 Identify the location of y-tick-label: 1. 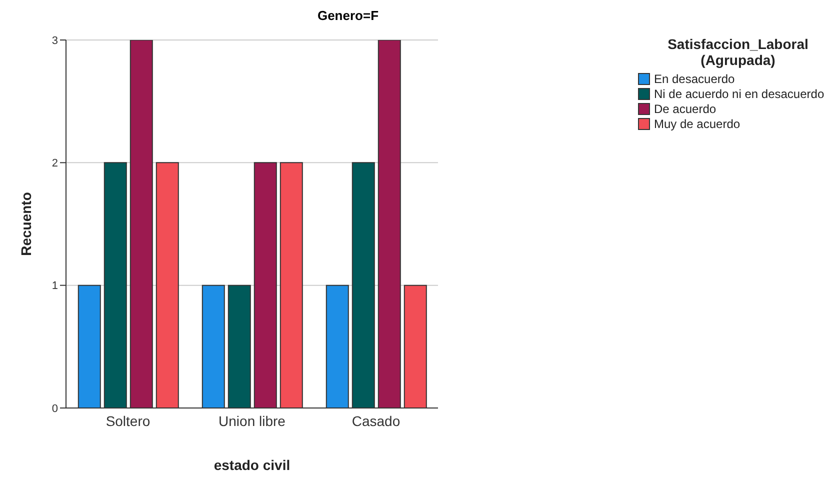
(55, 286).